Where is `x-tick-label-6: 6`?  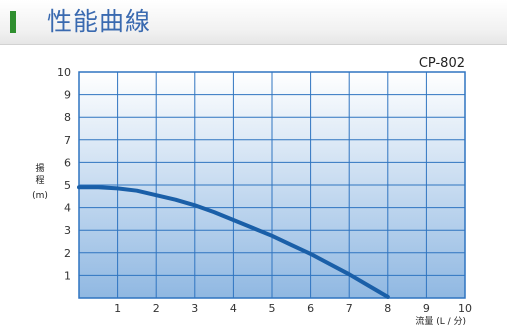
x-tick-label-6: 6 is located at coordinates (310, 308).